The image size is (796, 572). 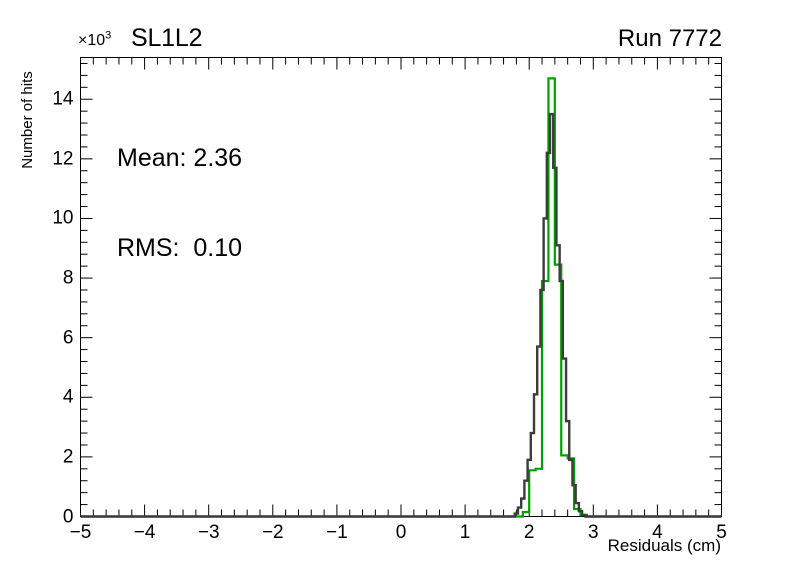 I want to click on x-tick-label: −2, so click(x=272, y=532).